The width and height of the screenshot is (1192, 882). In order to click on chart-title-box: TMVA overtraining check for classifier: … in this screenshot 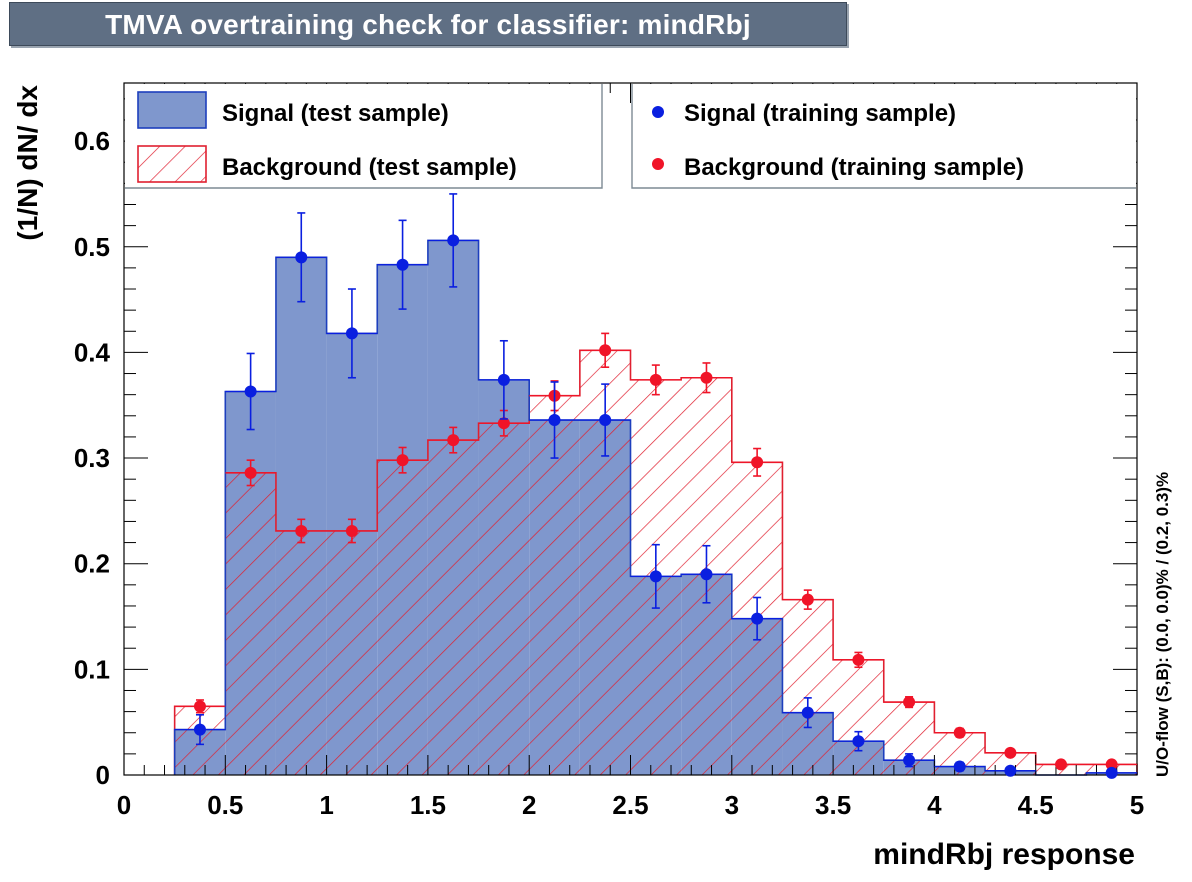, I will do `click(428, 24)`.